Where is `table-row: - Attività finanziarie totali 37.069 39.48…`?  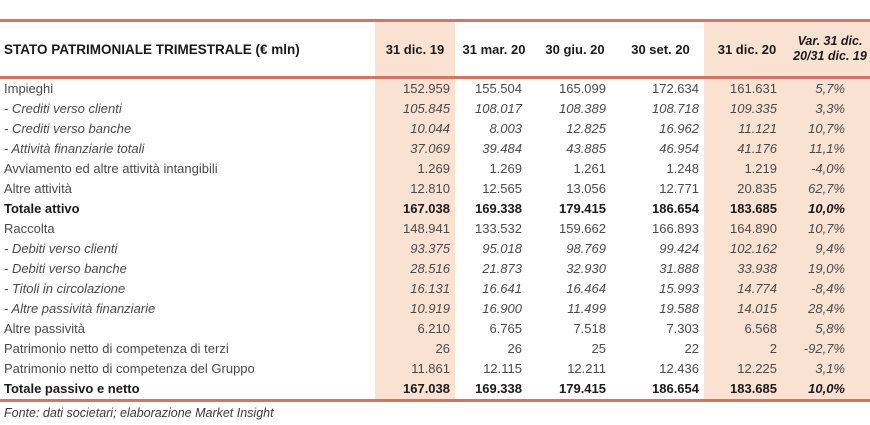 table-row: - Attività finanziarie totali 37.069 39.48… is located at coordinates (435, 149).